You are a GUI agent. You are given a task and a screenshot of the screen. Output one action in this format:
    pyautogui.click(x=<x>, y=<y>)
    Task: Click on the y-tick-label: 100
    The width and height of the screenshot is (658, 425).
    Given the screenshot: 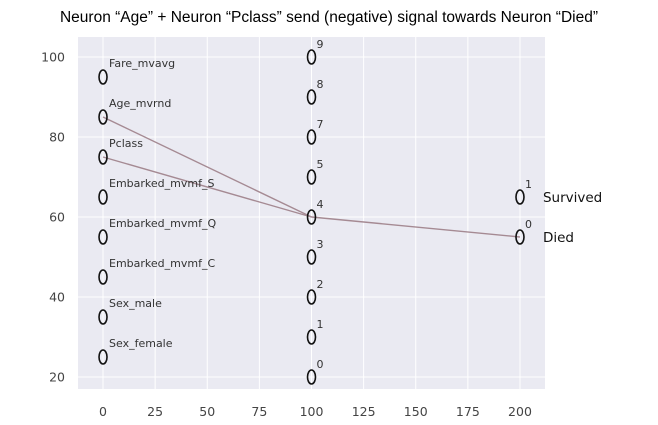 What is the action you would take?
    pyautogui.click(x=53, y=57)
    